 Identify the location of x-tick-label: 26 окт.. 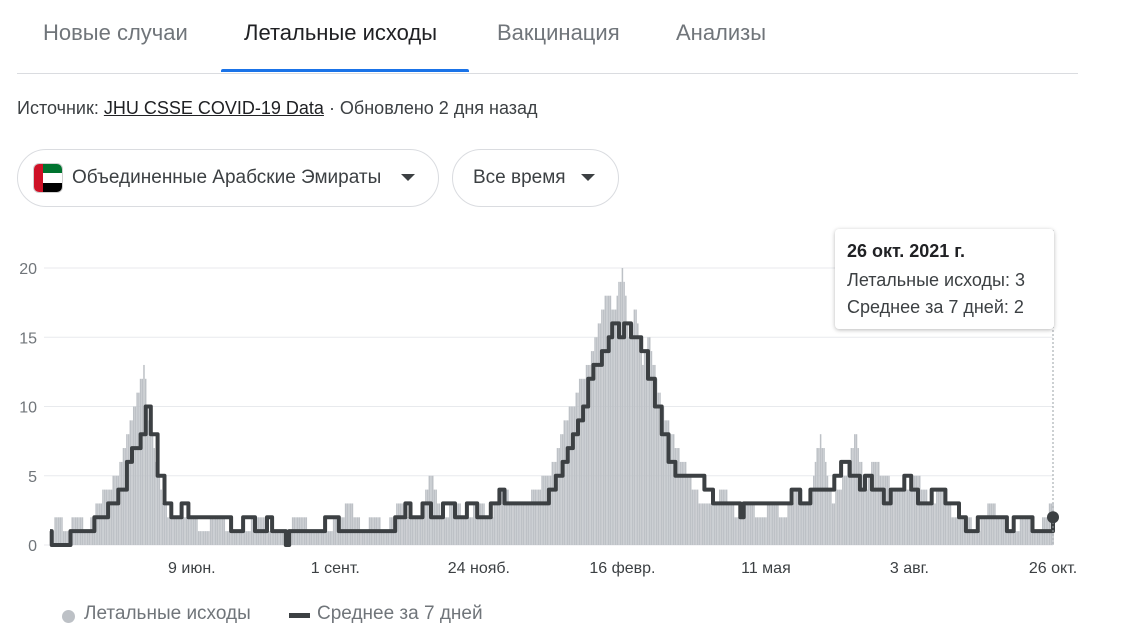
(1053, 568).